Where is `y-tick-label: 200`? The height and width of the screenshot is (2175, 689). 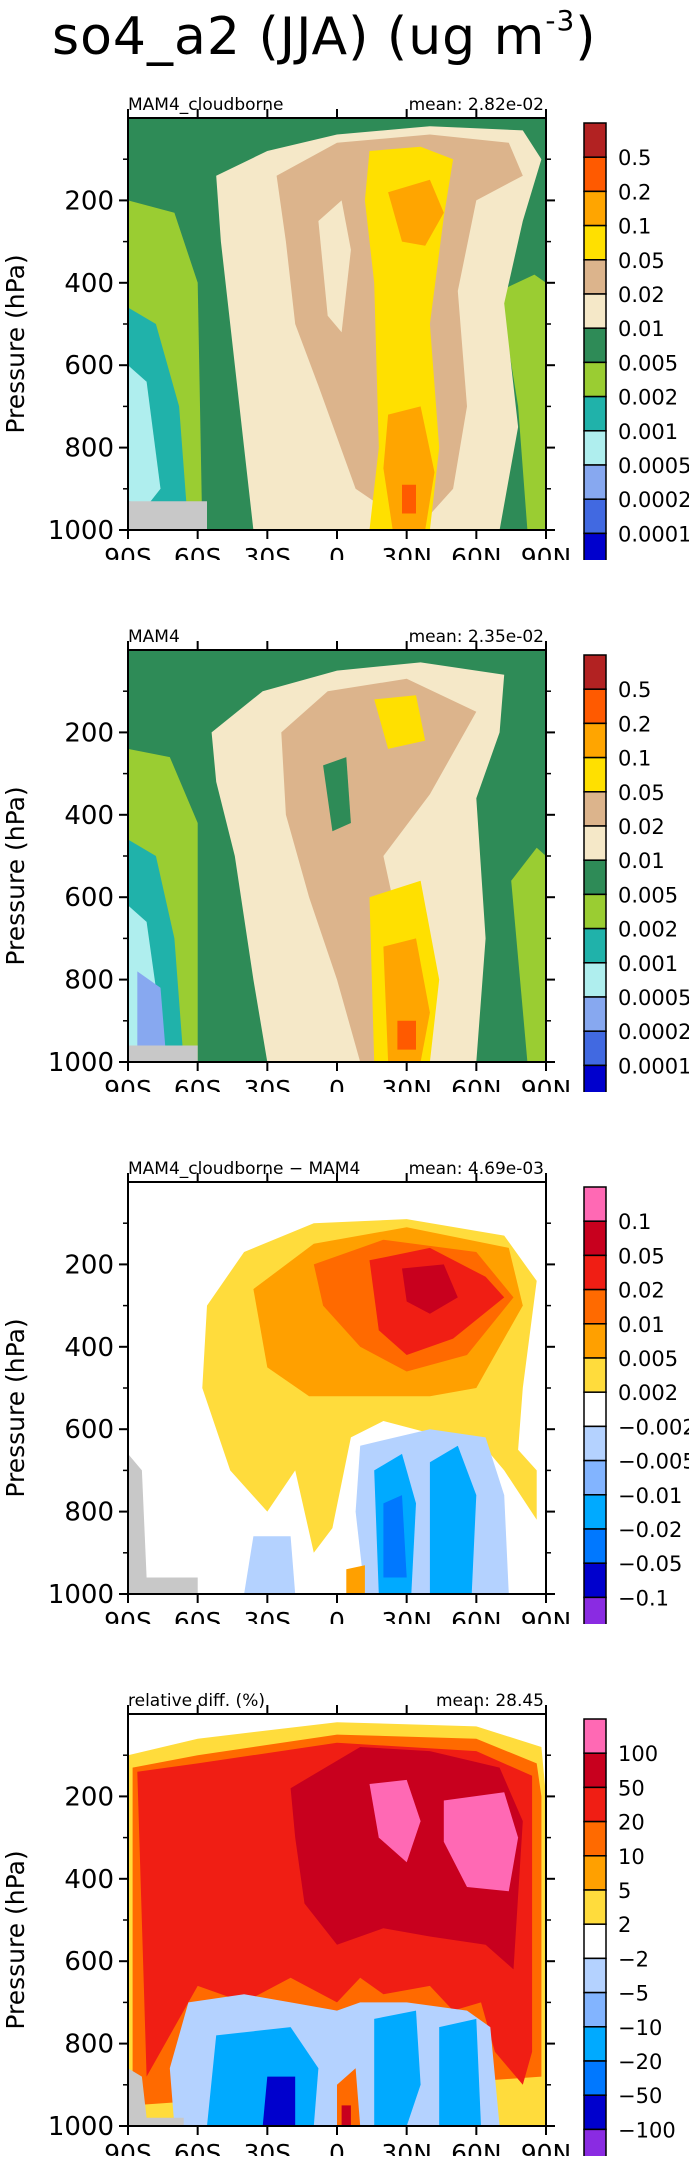
y-tick-label: 200 is located at coordinates (89, 1797).